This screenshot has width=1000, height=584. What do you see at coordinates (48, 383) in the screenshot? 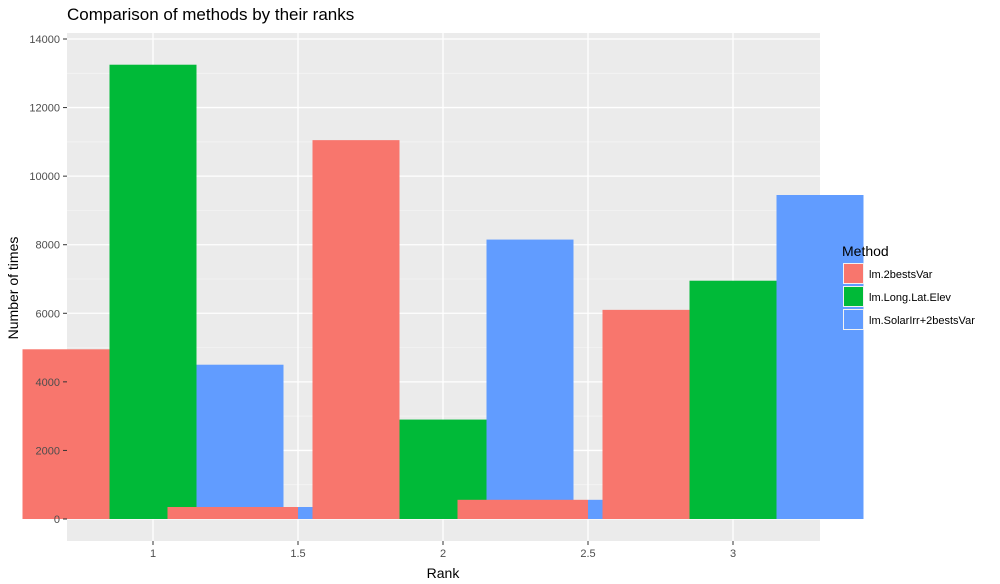
I see `y-tick-label: 4000` at bounding box center [48, 383].